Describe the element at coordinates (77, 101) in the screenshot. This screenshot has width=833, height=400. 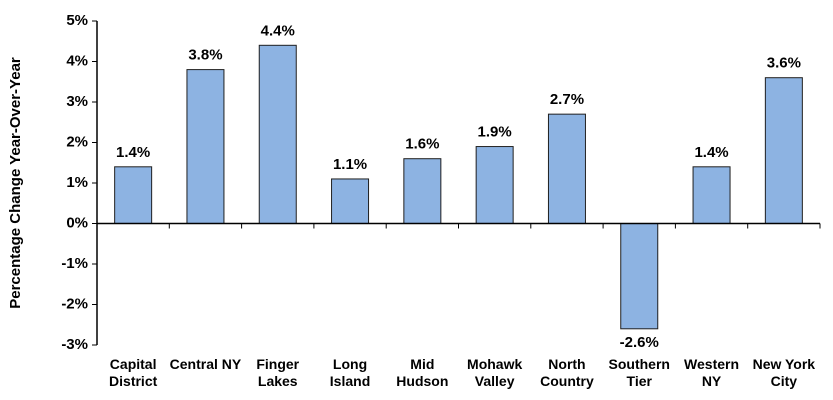
I see `y-tick-label: 3%` at that location.